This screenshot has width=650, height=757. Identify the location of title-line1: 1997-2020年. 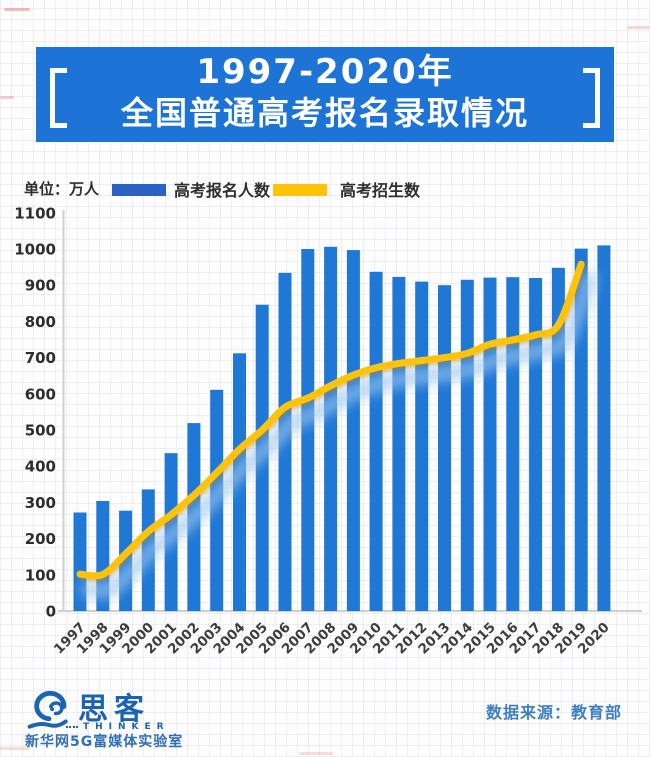
(325, 72).